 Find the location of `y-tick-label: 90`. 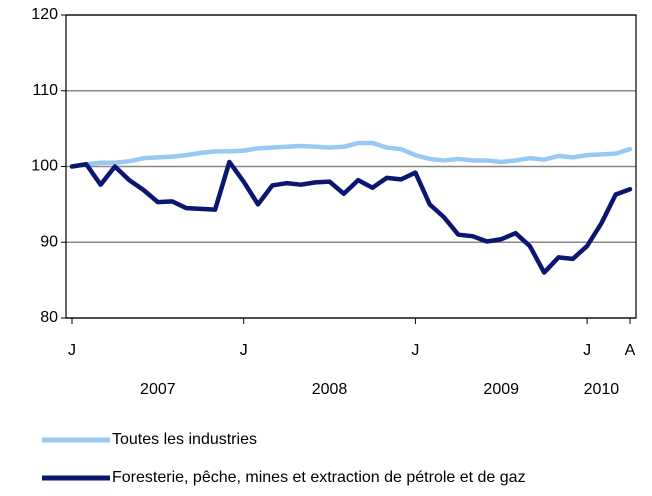

y-tick-label: 90 is located at coordinates (49, 241).